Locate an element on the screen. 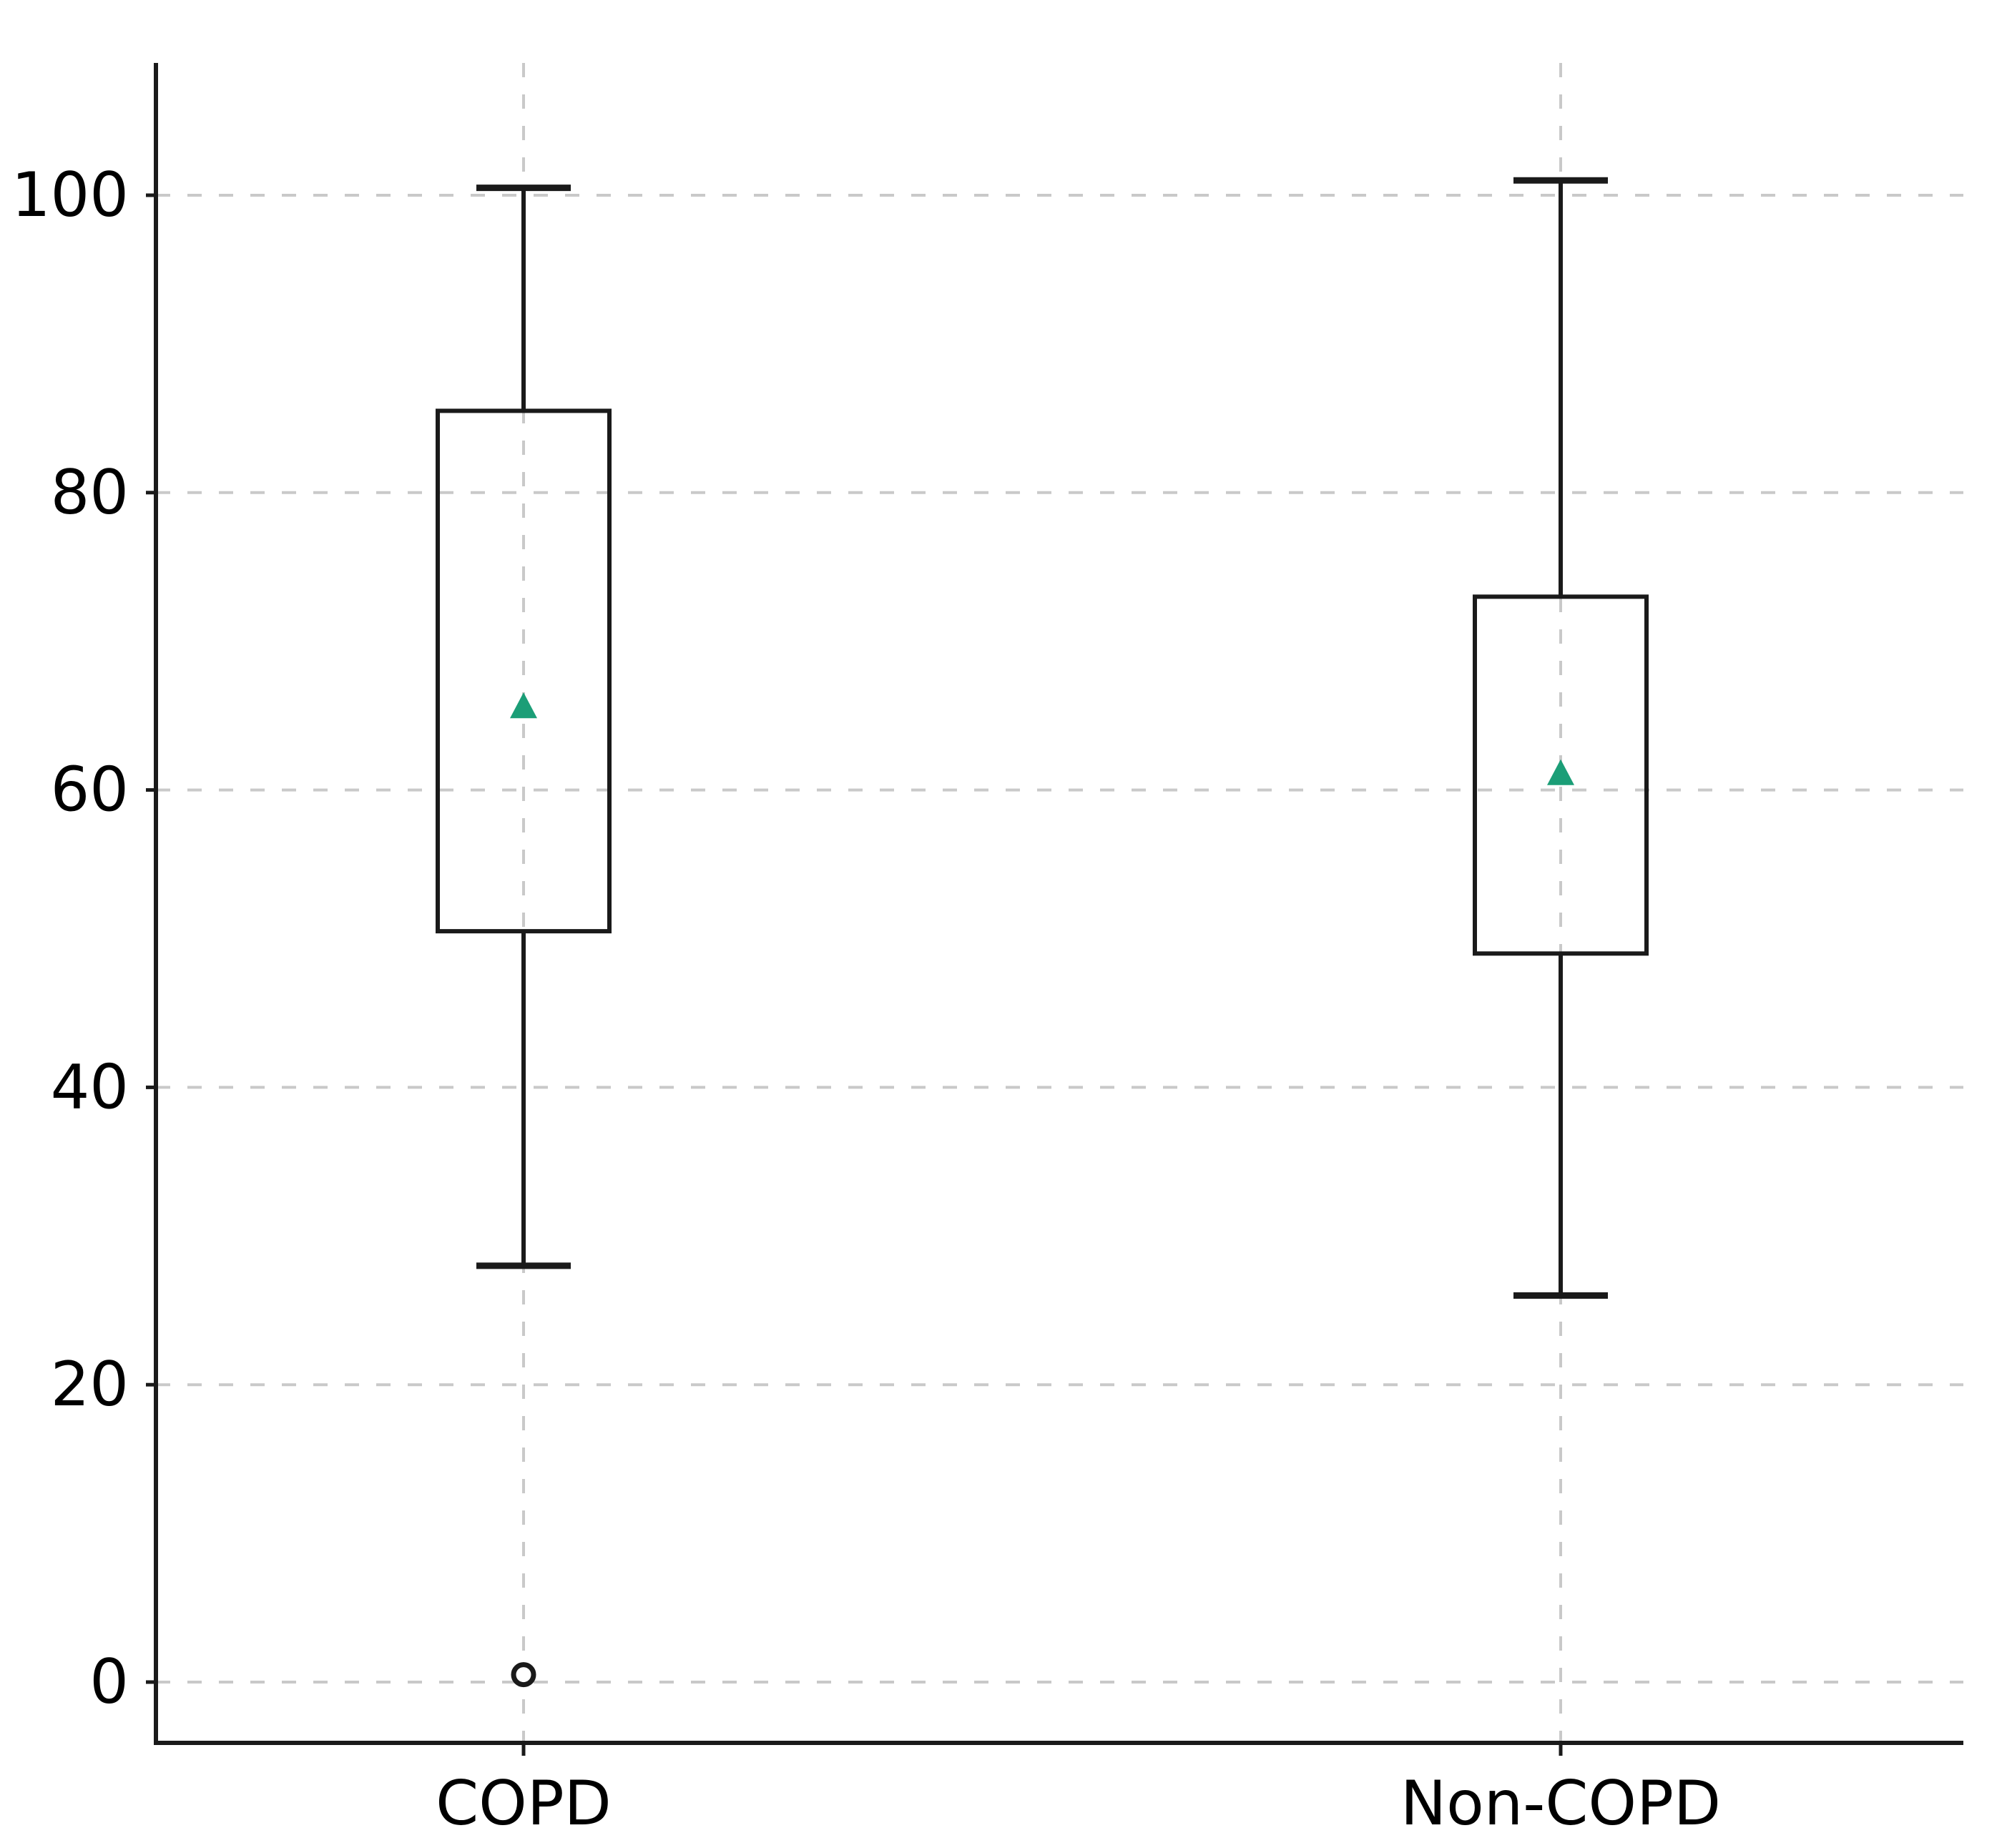 Image resolution: width=2012 pixels, height=1848 pixels. iqr-box-COPD is located at coordinates (524, 671).